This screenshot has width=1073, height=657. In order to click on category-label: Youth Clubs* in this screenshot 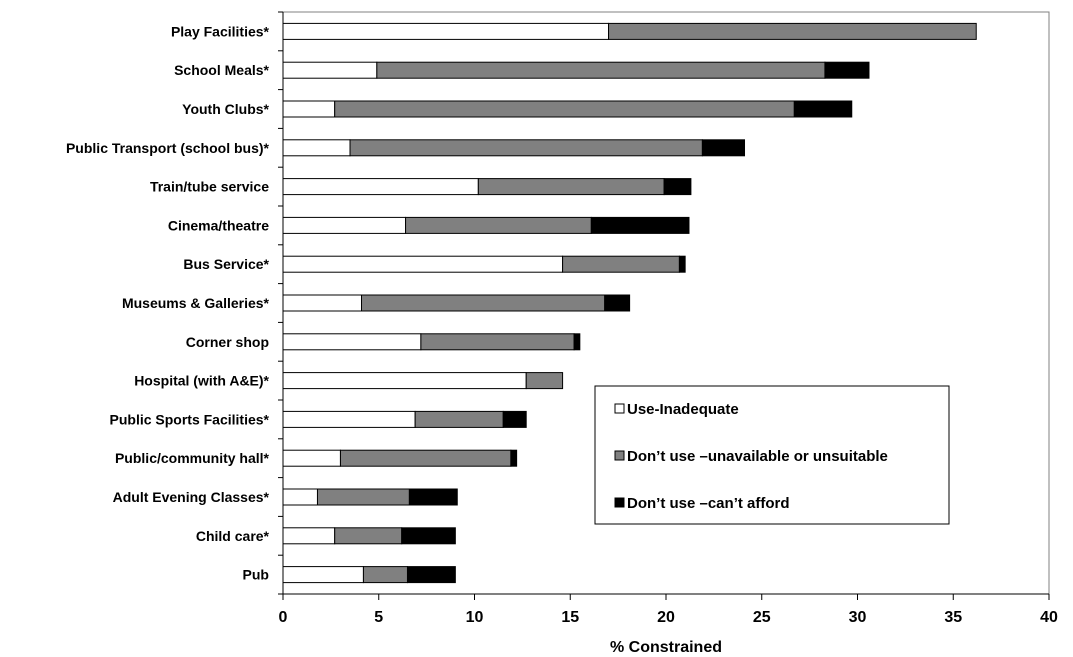, I will do `click(225, 109)`.